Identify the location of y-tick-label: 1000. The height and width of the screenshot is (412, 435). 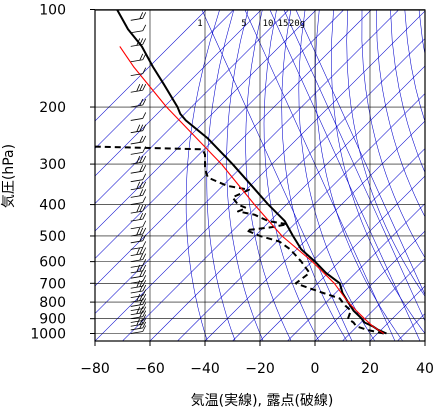
(48, 335).